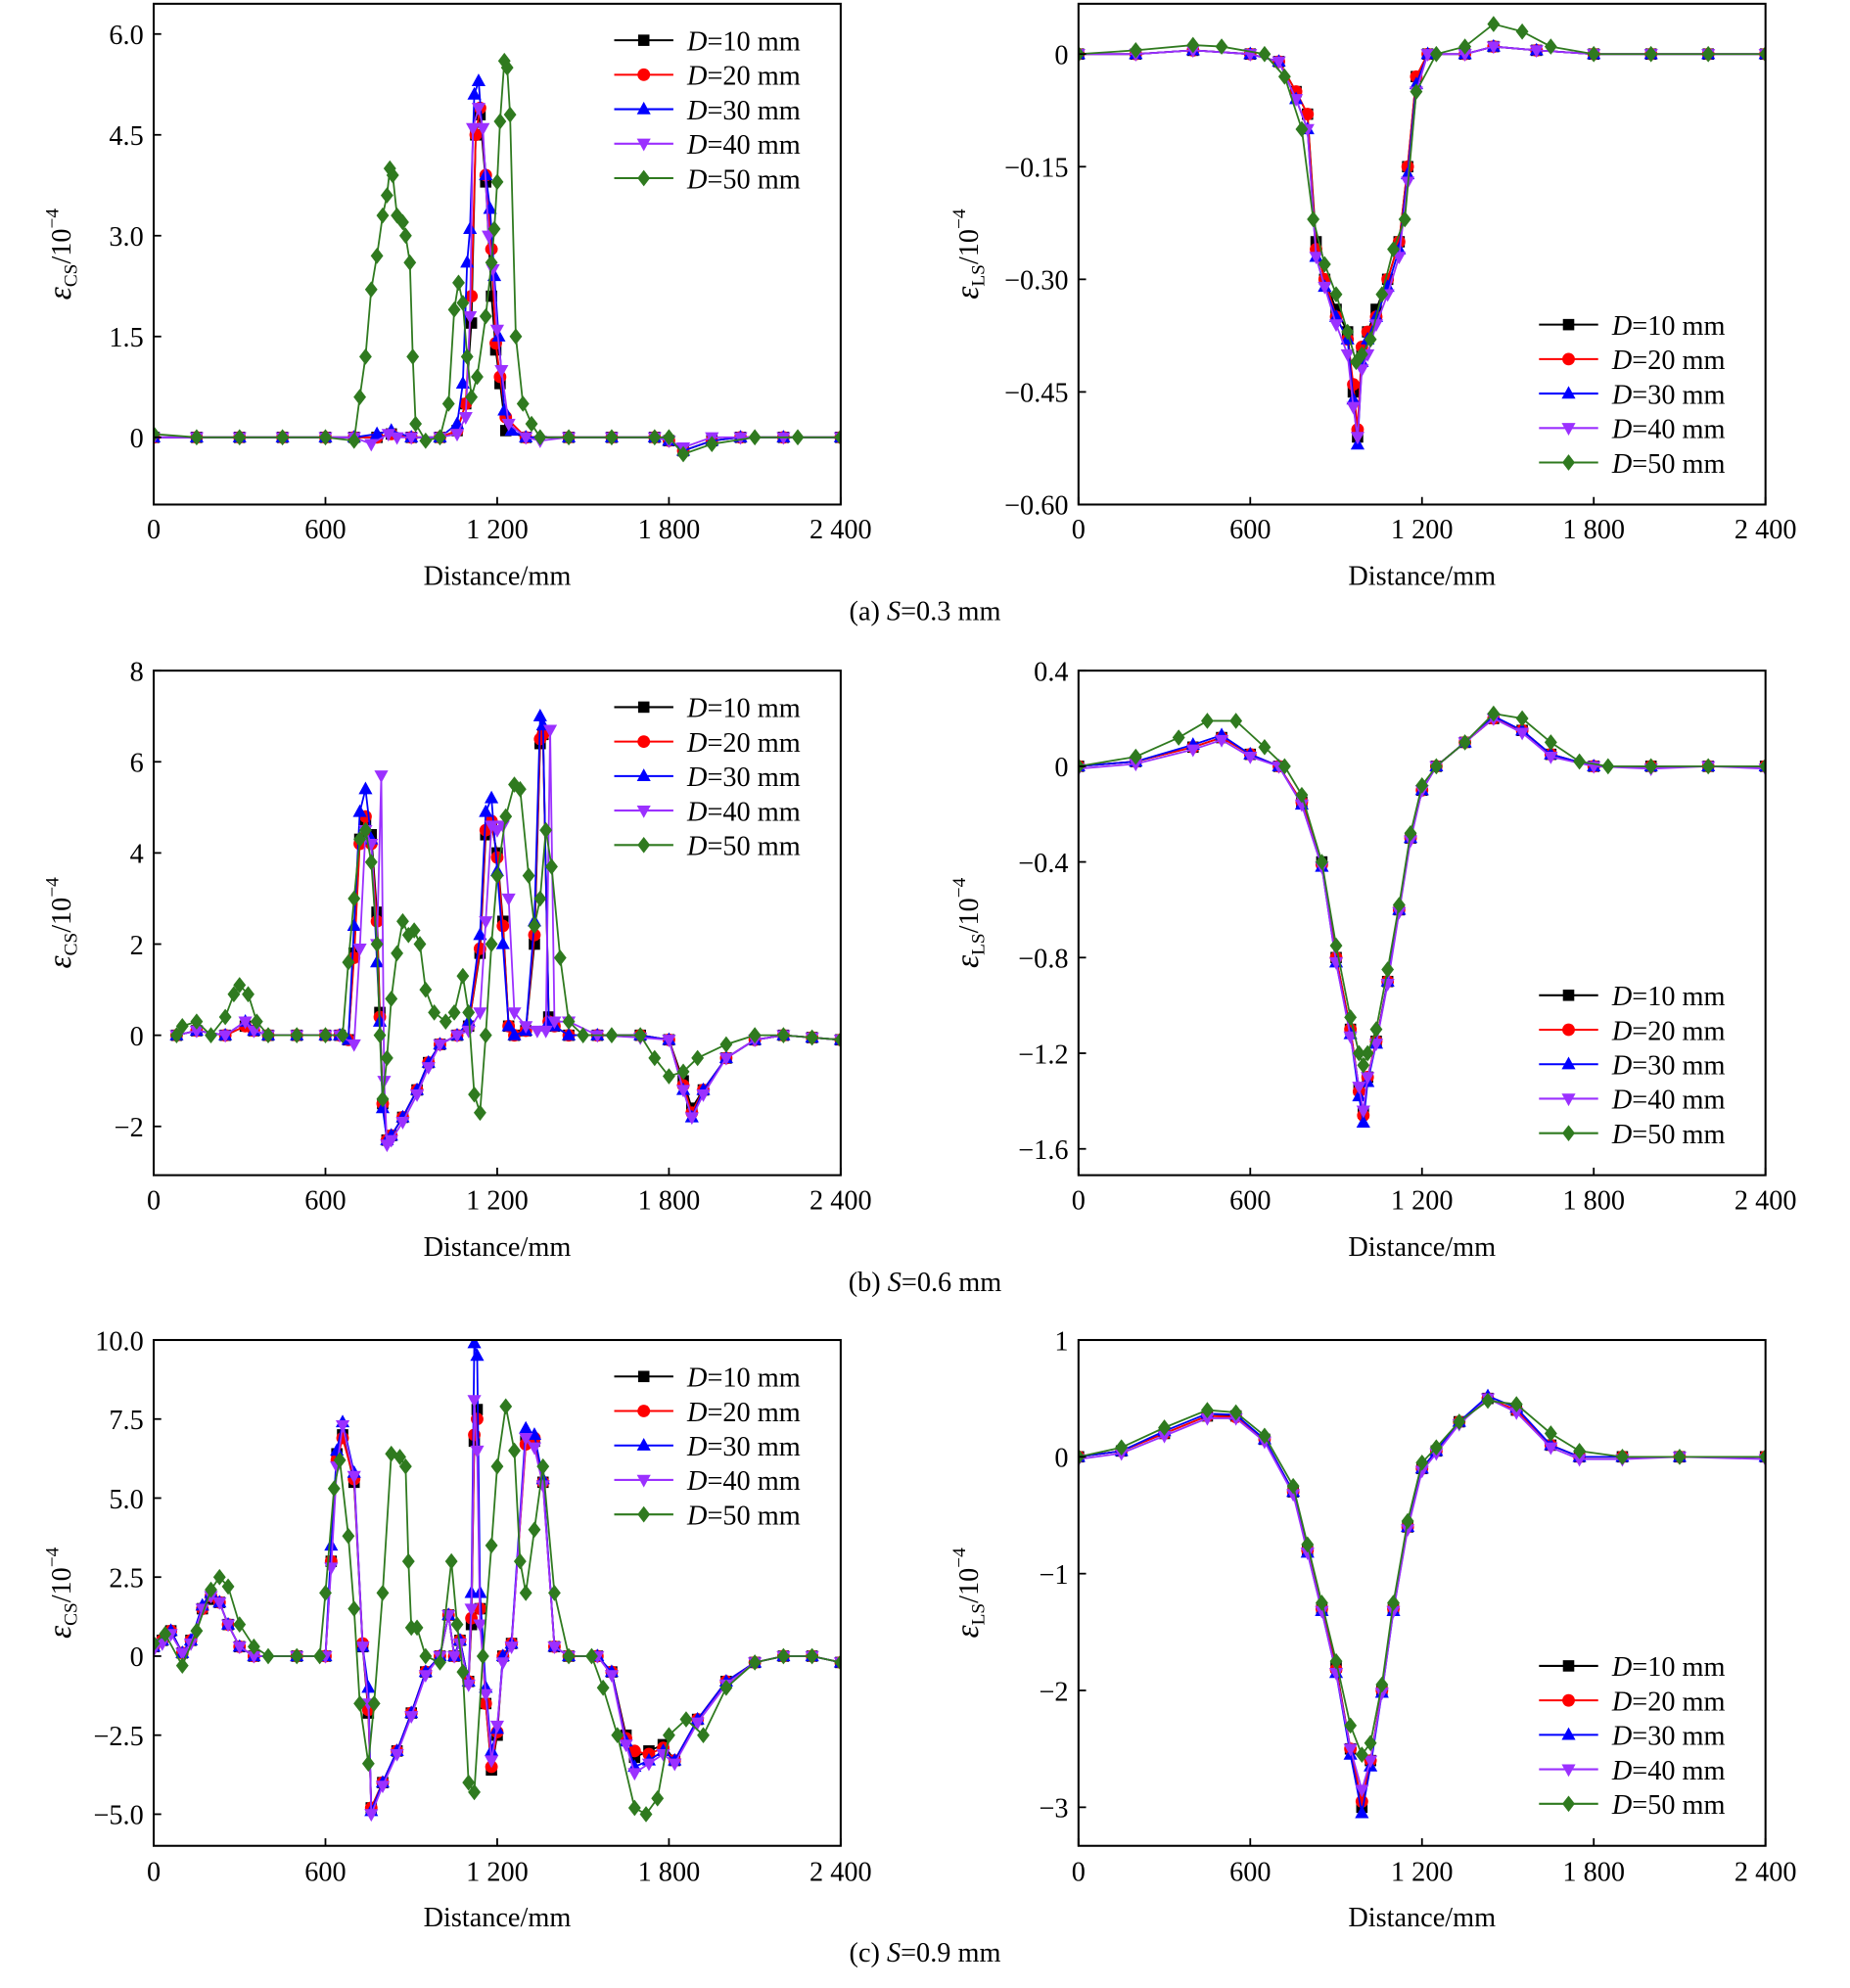 The image size is (1850, 1988). Describe the element at coordinates (1250, 1200) in the screenshot. I see `x-tick-label: 600` at that location.